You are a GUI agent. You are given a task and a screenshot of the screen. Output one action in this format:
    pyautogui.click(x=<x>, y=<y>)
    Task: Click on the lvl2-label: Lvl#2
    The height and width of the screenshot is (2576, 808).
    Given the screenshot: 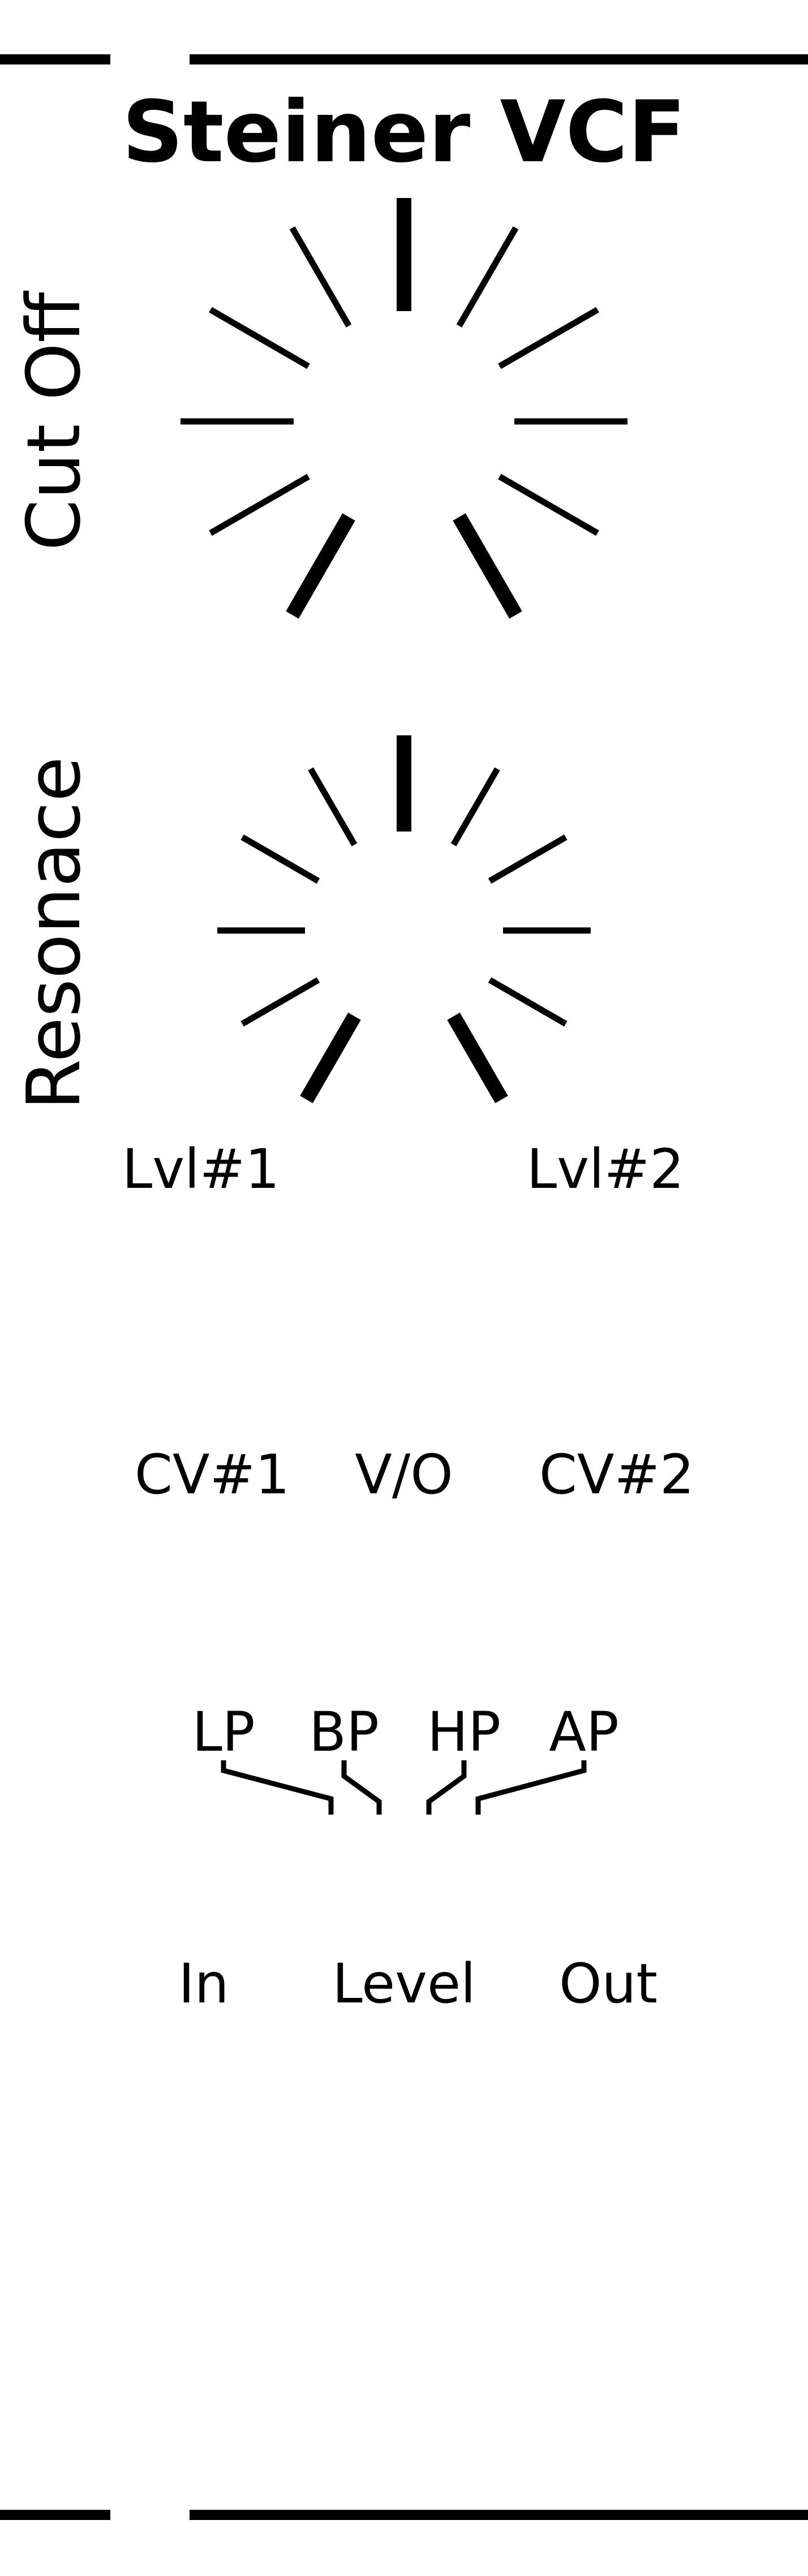 What is the action you would take?
    pyautogui.click(x=605, y=1169)
    